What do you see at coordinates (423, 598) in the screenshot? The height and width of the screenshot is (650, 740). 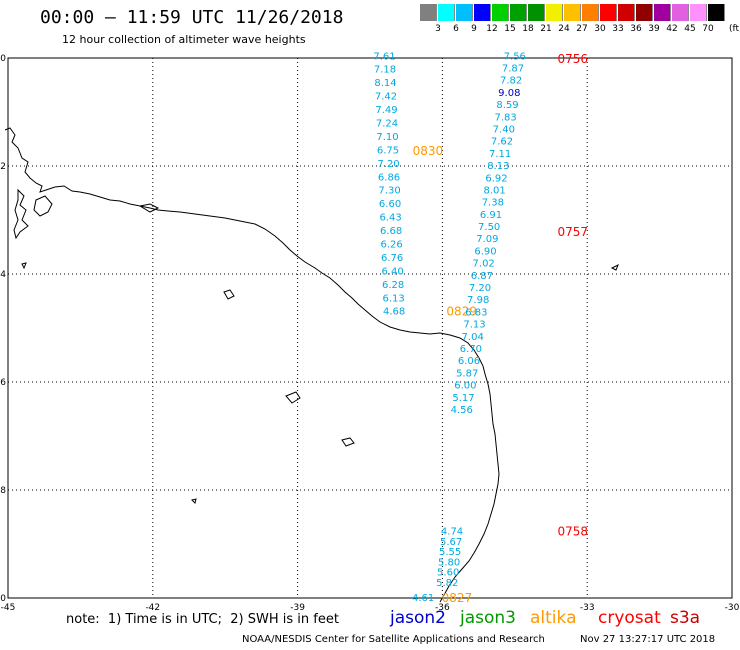 I see `wave-height-value: 4.61` at bounding box center [423, 598].